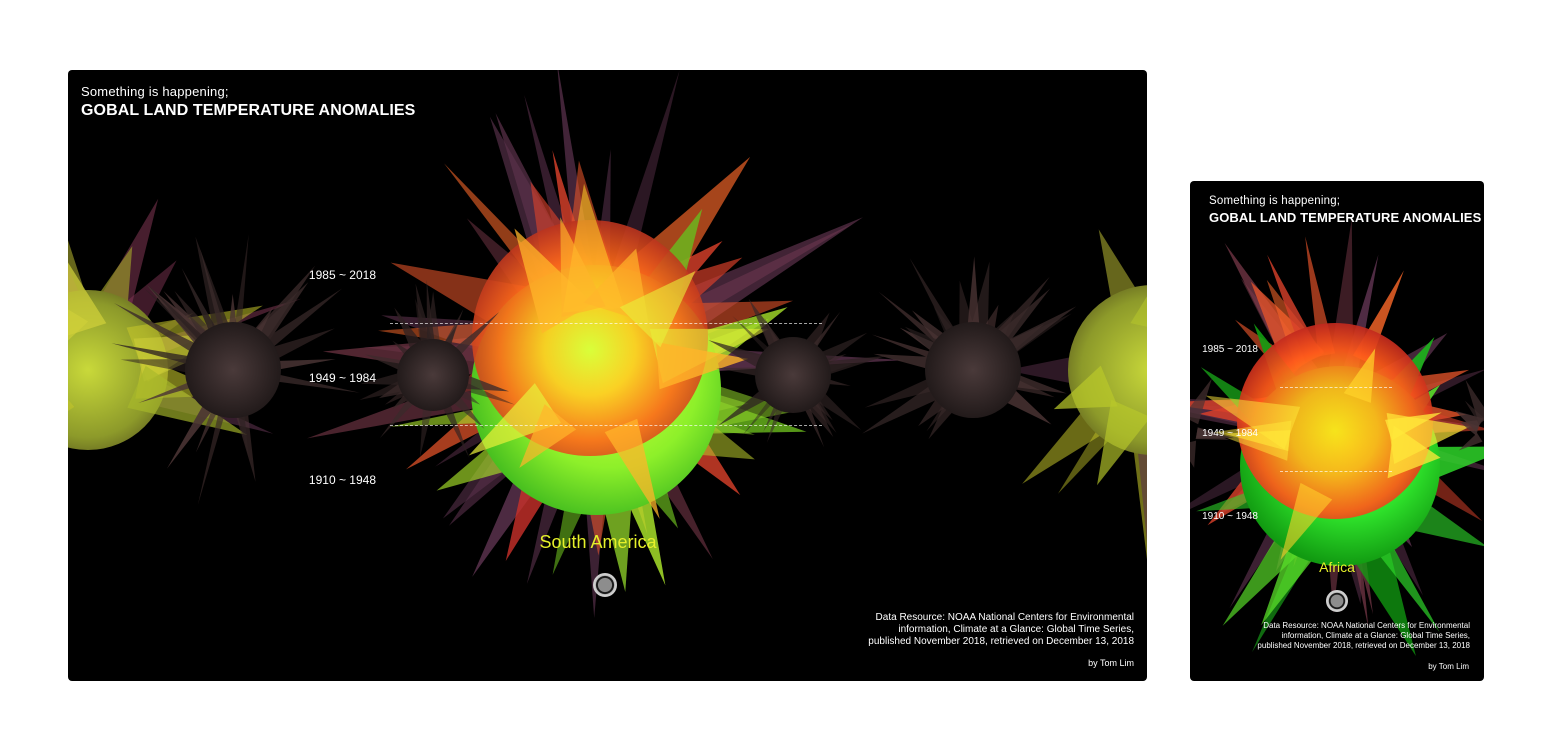 This screenshot has width=1552, height=750. What do you see at coordinates (1335, 421) in the screenshot?
I see `sphere-upper` at bounding box center [1335, 421].